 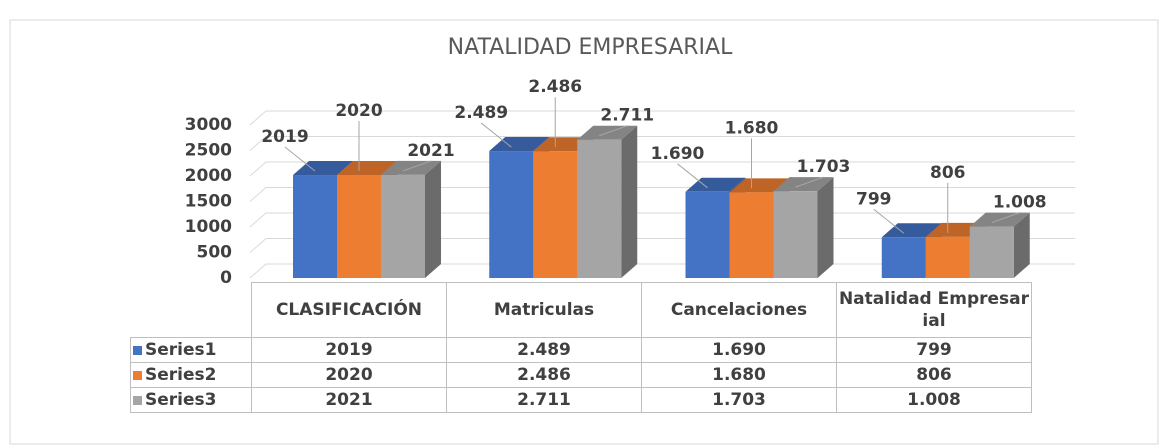 What do you see at coordinates (934, 350) in the screenshot?
I see `table-value: 799` at bounding box center [934, 350].